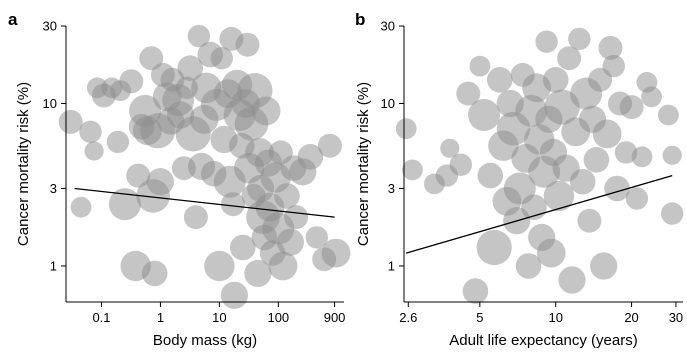 This screenshot has height=352, width=687. What do you see at coordinates (676, 317) in the screenshot?
I see `x-tick-label: 30` at bounding box center [676, 317].